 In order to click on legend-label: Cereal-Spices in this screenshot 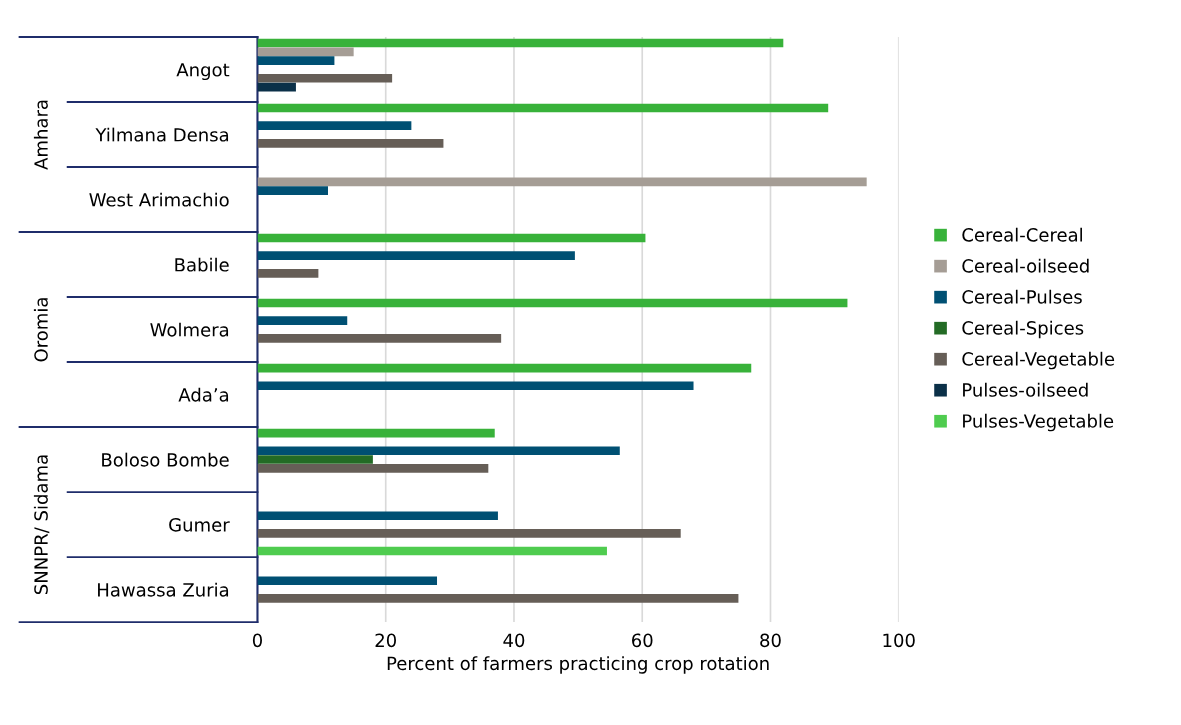, I will do `click(1023, 329)`.